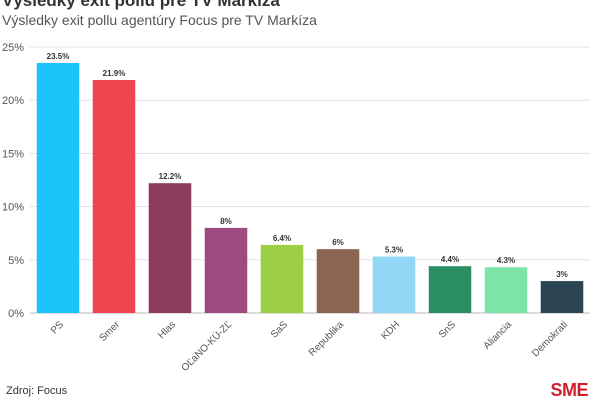  Describe the element at coordinates (506, 260) in the screenshot. I see `data-label: 4.3%` at that location.